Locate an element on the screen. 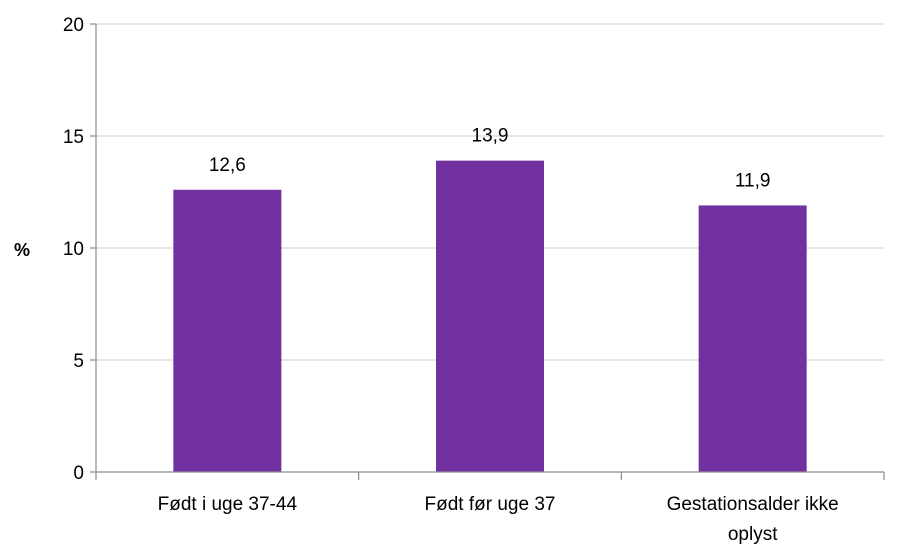  x-tick-label: Født før uge 37 is located at coordinates (490, 504).